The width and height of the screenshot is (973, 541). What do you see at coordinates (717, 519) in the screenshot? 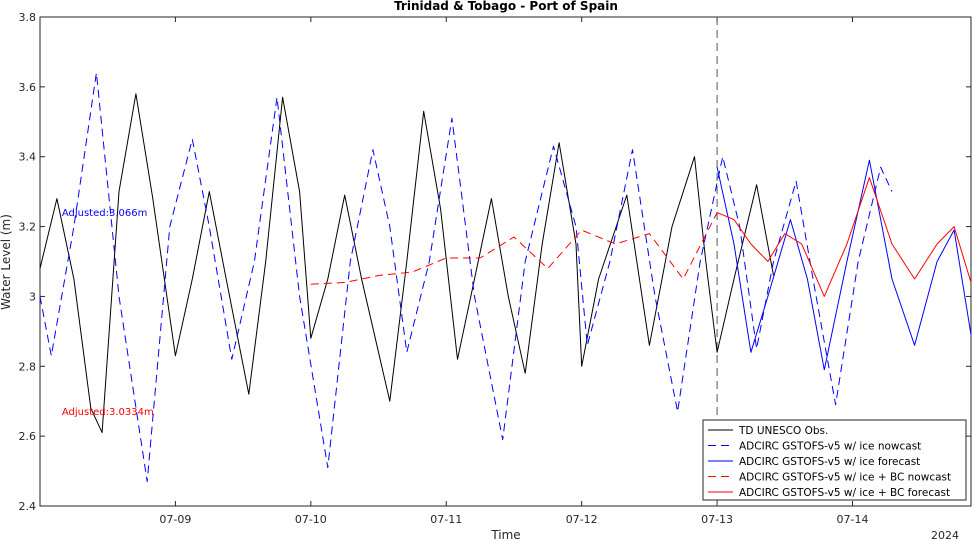
I see `x-tick-label: 07-13` at bounding box center [717, 519].